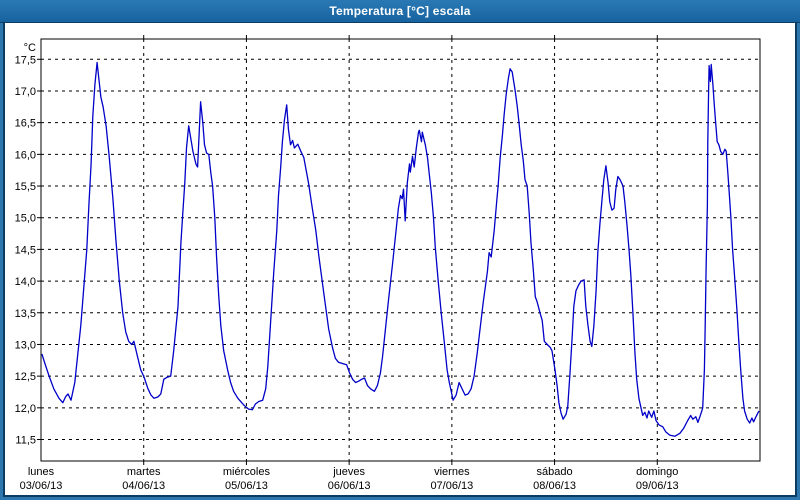 This screenshot has width=800, height=500. Describe the element at coordinates (25, 409) in the screenshot. I see `y-axis-tick-label: 12,0` at that location.